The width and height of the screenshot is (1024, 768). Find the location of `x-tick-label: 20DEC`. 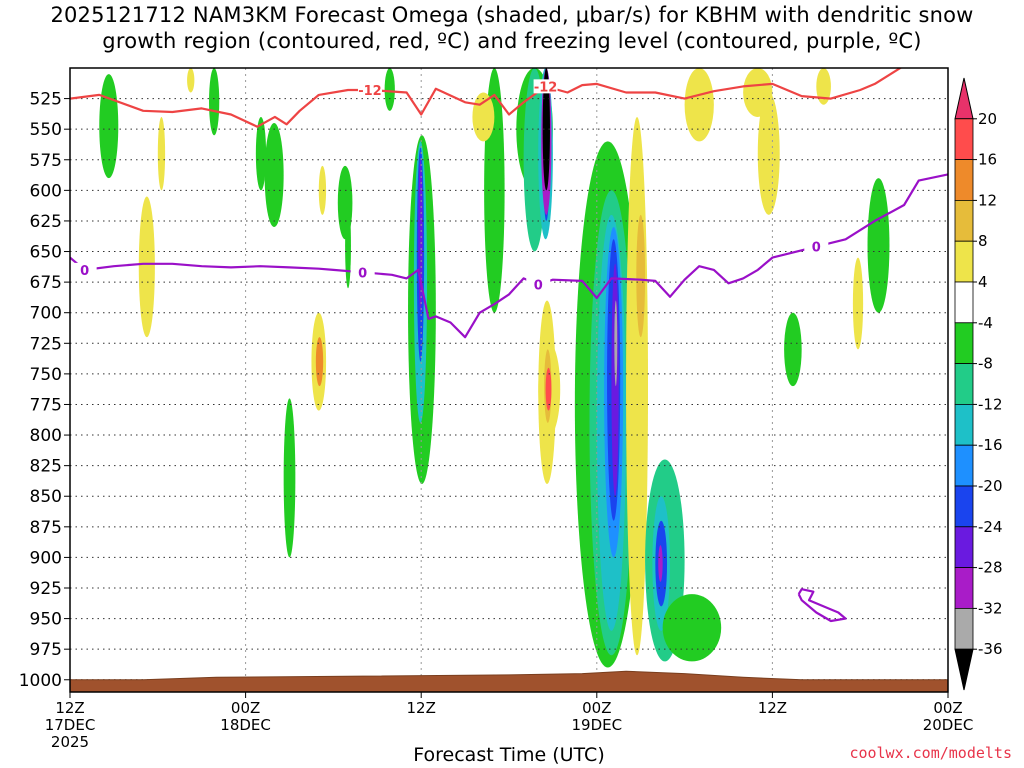

x-tick-label: 20DEC is located at coordinates (948, 725).